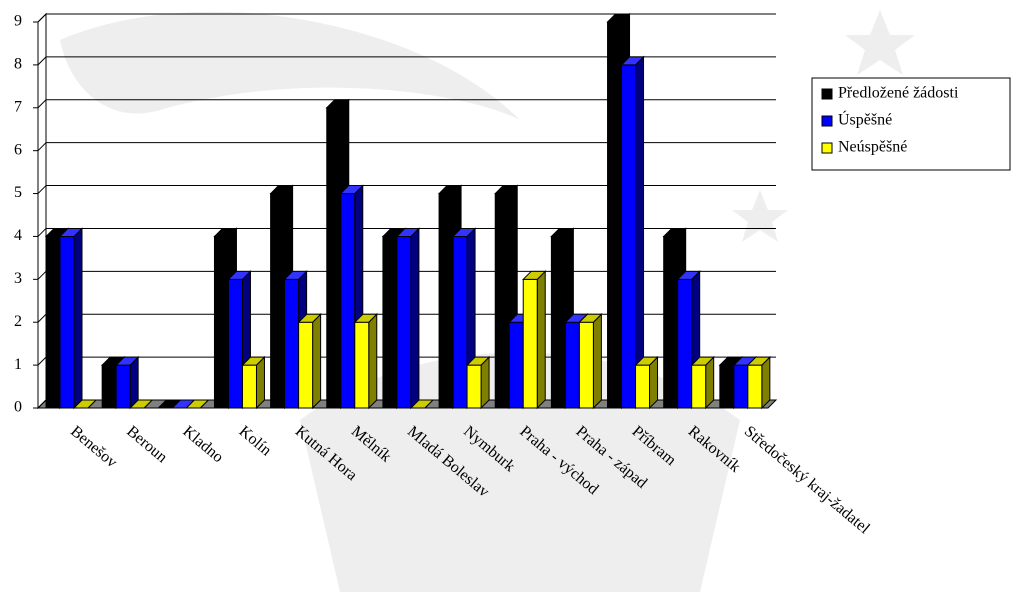  What do you see at coordinates (18, 321) in the screenshot?
I see `y-tick-label: 2` at bounding box center [18, 321].